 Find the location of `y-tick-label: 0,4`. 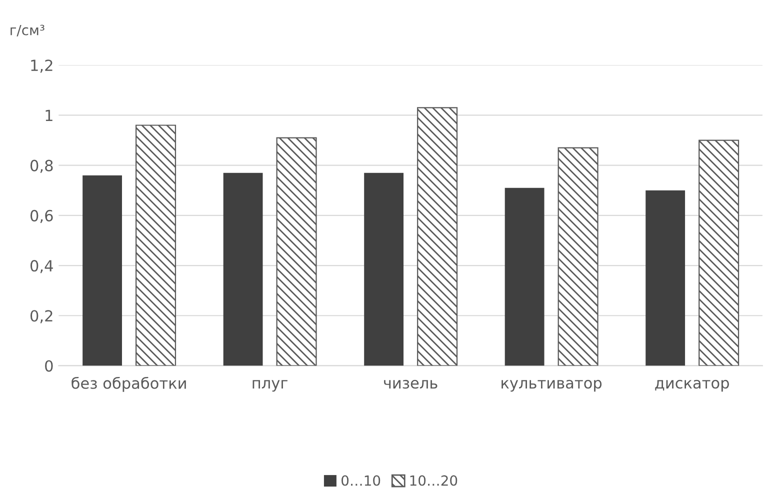

y-tick-label: 0,4 is located at coordinates (41, 267).